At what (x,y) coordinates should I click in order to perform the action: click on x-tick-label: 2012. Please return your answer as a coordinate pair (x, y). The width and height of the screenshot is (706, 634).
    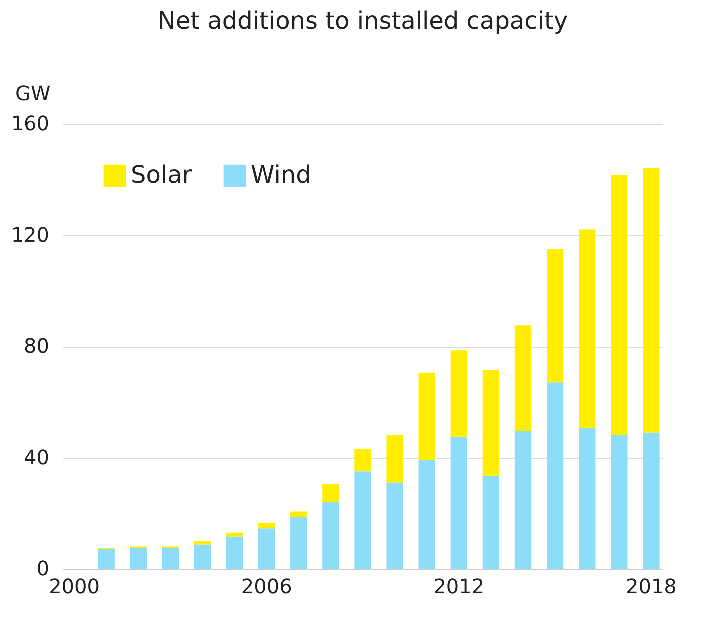
    Looking at the image, I should click on (459, 586).